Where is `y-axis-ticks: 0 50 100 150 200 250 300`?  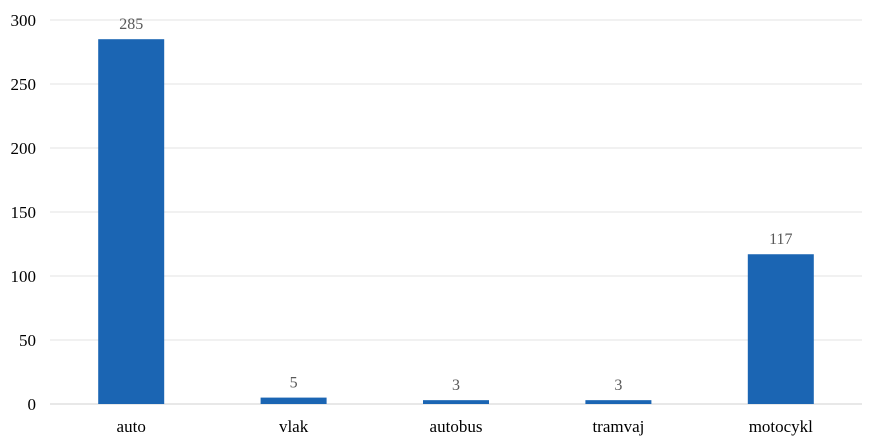 y-axis-ticks: 0 50 100 150 200 250 300 is located at coordinates (24, 212).